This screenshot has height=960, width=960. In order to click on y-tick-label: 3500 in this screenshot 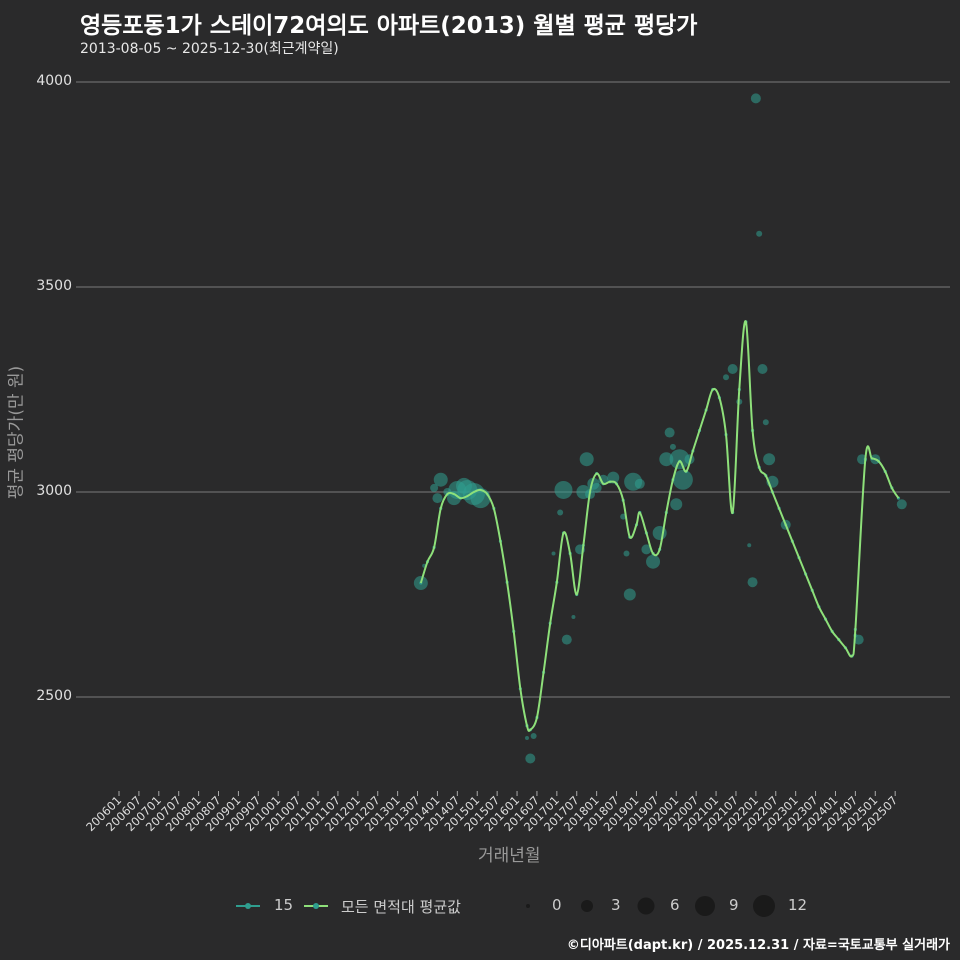, I will do `click(54, 286)`.